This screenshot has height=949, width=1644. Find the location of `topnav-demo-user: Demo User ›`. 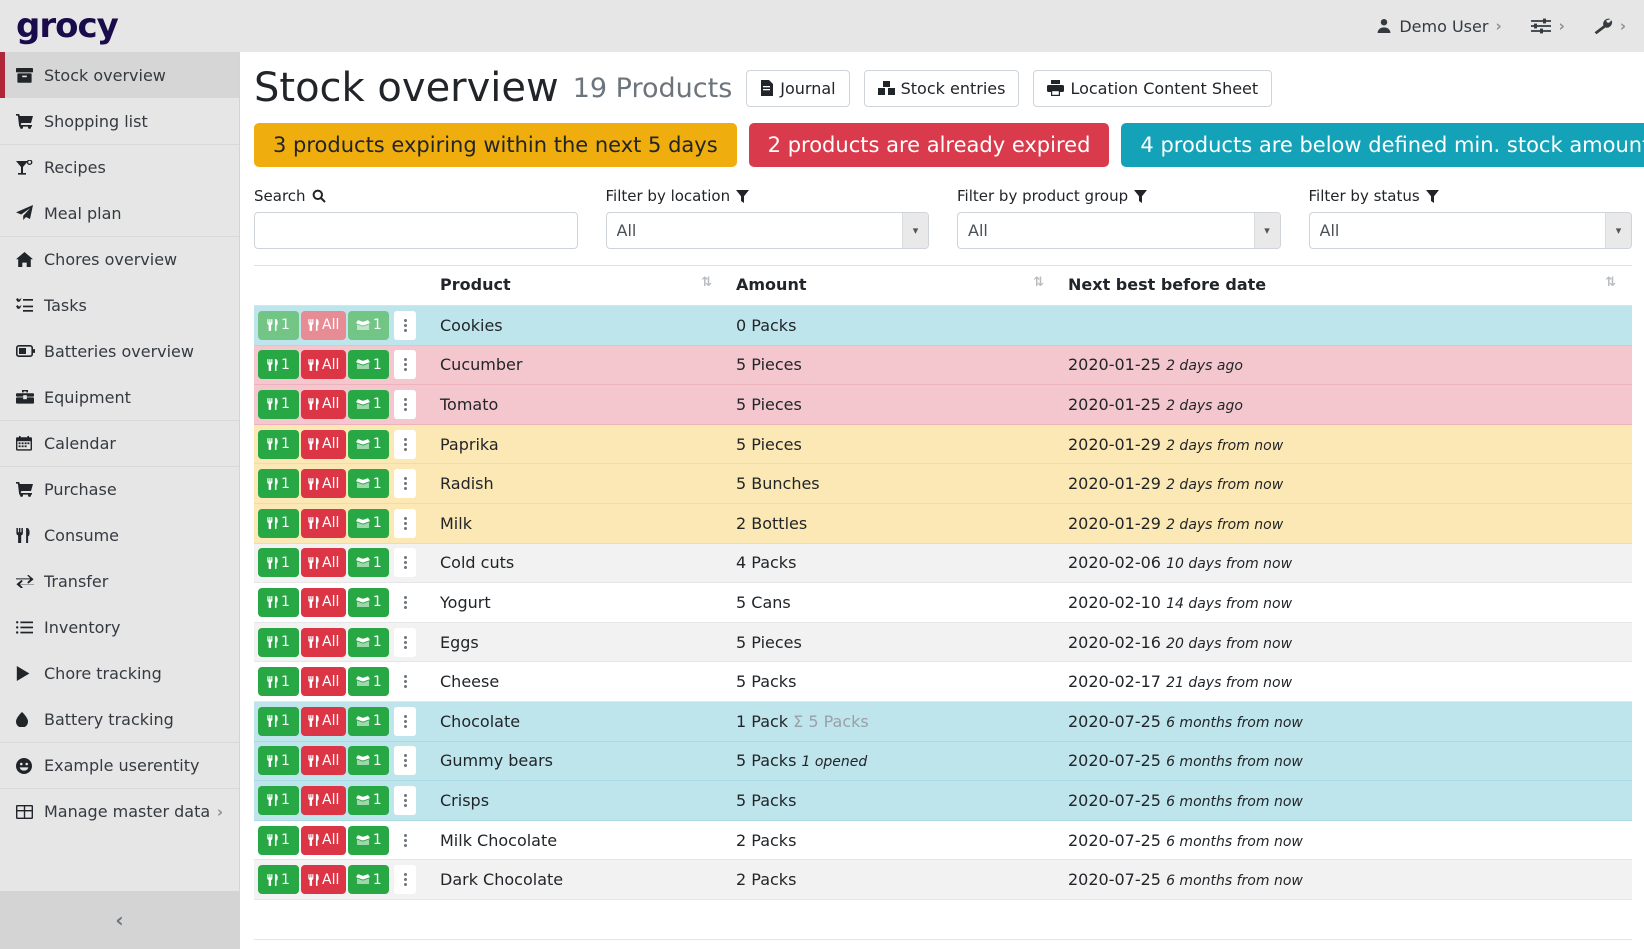

topnav-demo-user: Demo User › is located at coordinates (1439, 26).